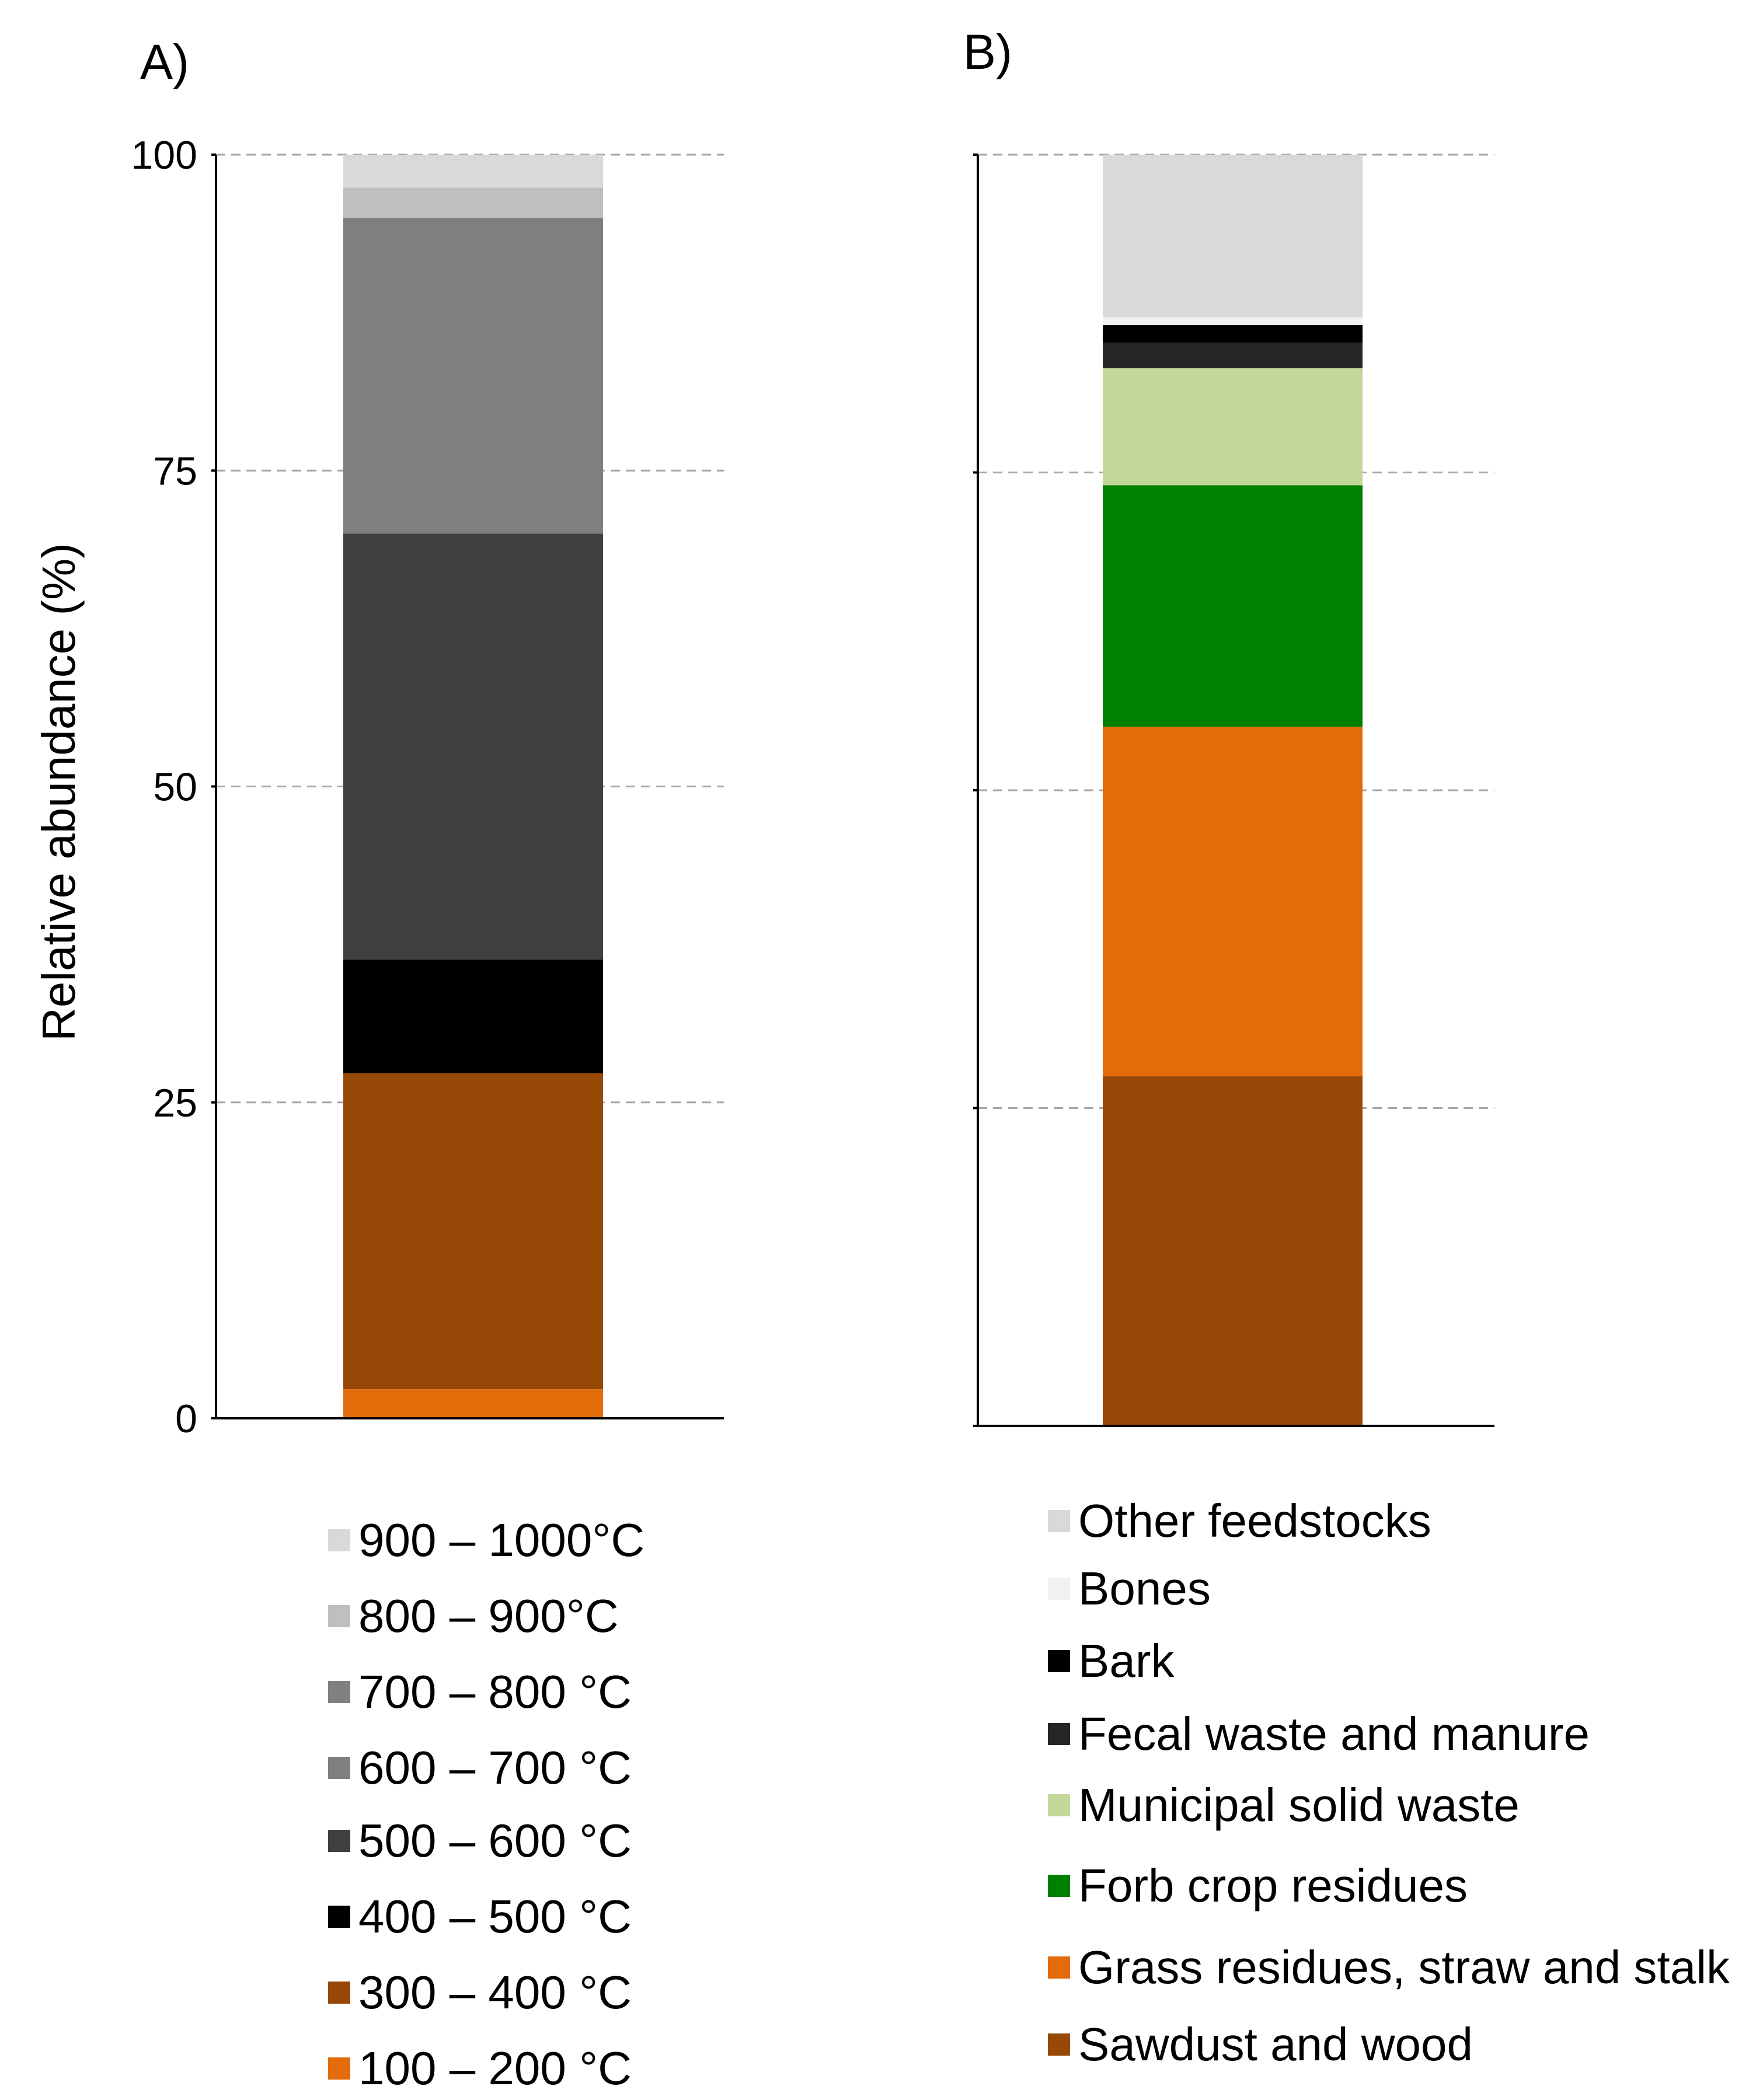  I want to click on panel-a-gridlines, so click(470, 629).